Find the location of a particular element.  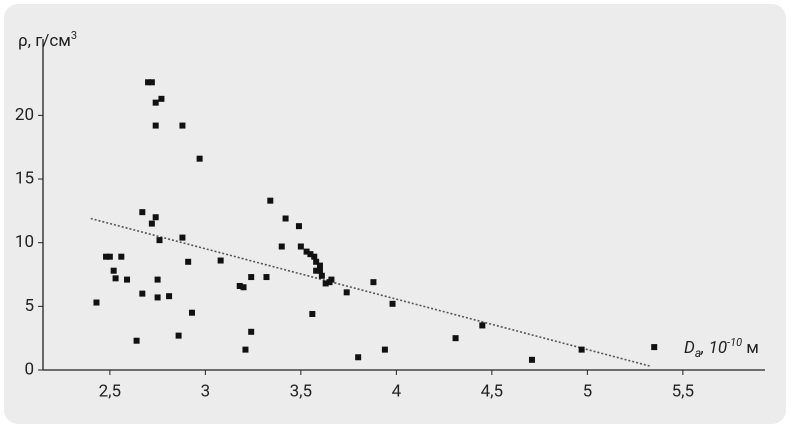

x-tick-label: 3 is located at coordinates (206, 391).